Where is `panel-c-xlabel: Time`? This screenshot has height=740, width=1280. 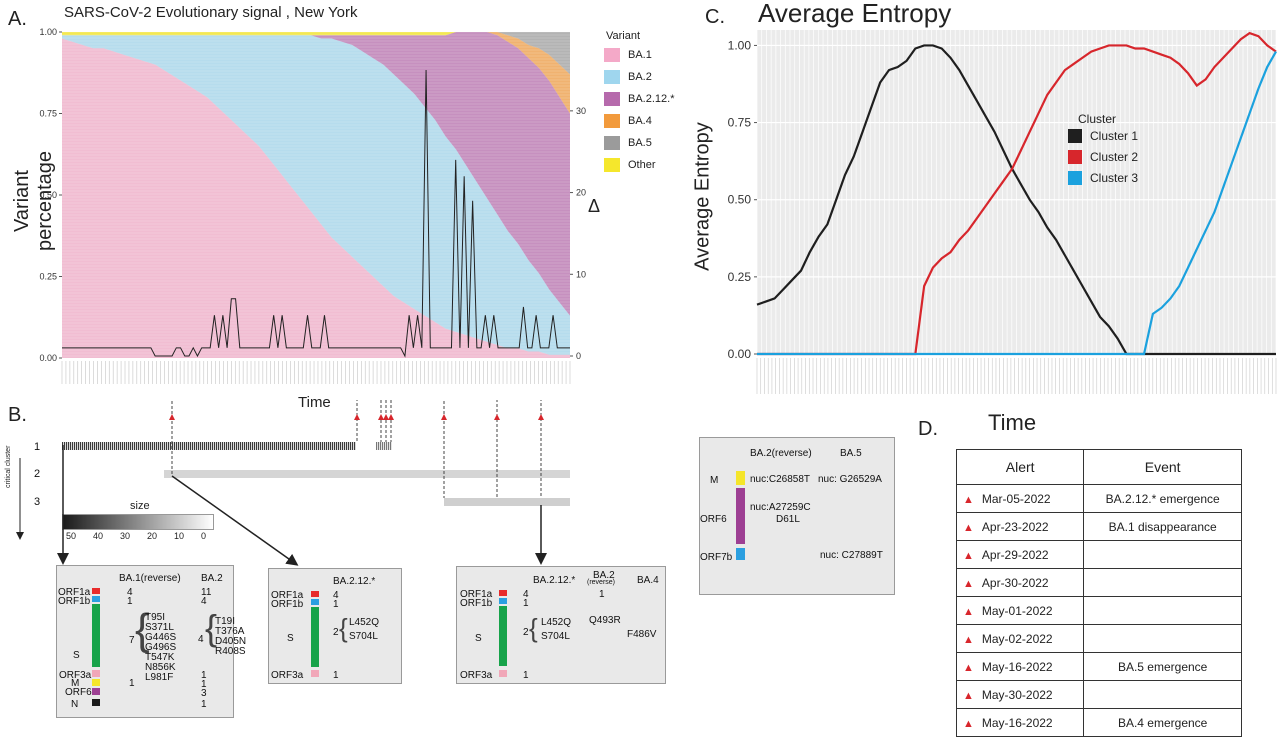 panel-c-xlabel: Time is located at coordinates (1012, 422).